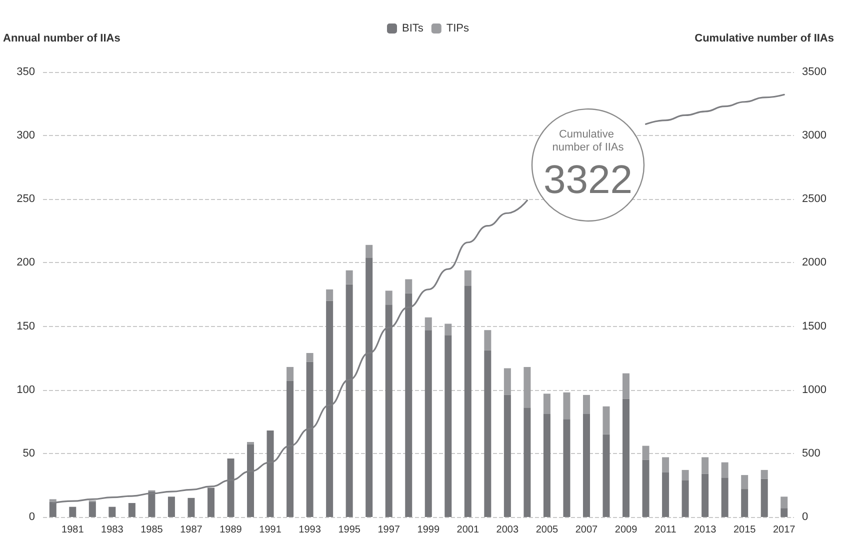 Image resolution: width=856 pixels, height=543 pixels. Describe the element at coordinates (705, 530) in the screenshot. I see `x-tick-label: 2013` at that location.